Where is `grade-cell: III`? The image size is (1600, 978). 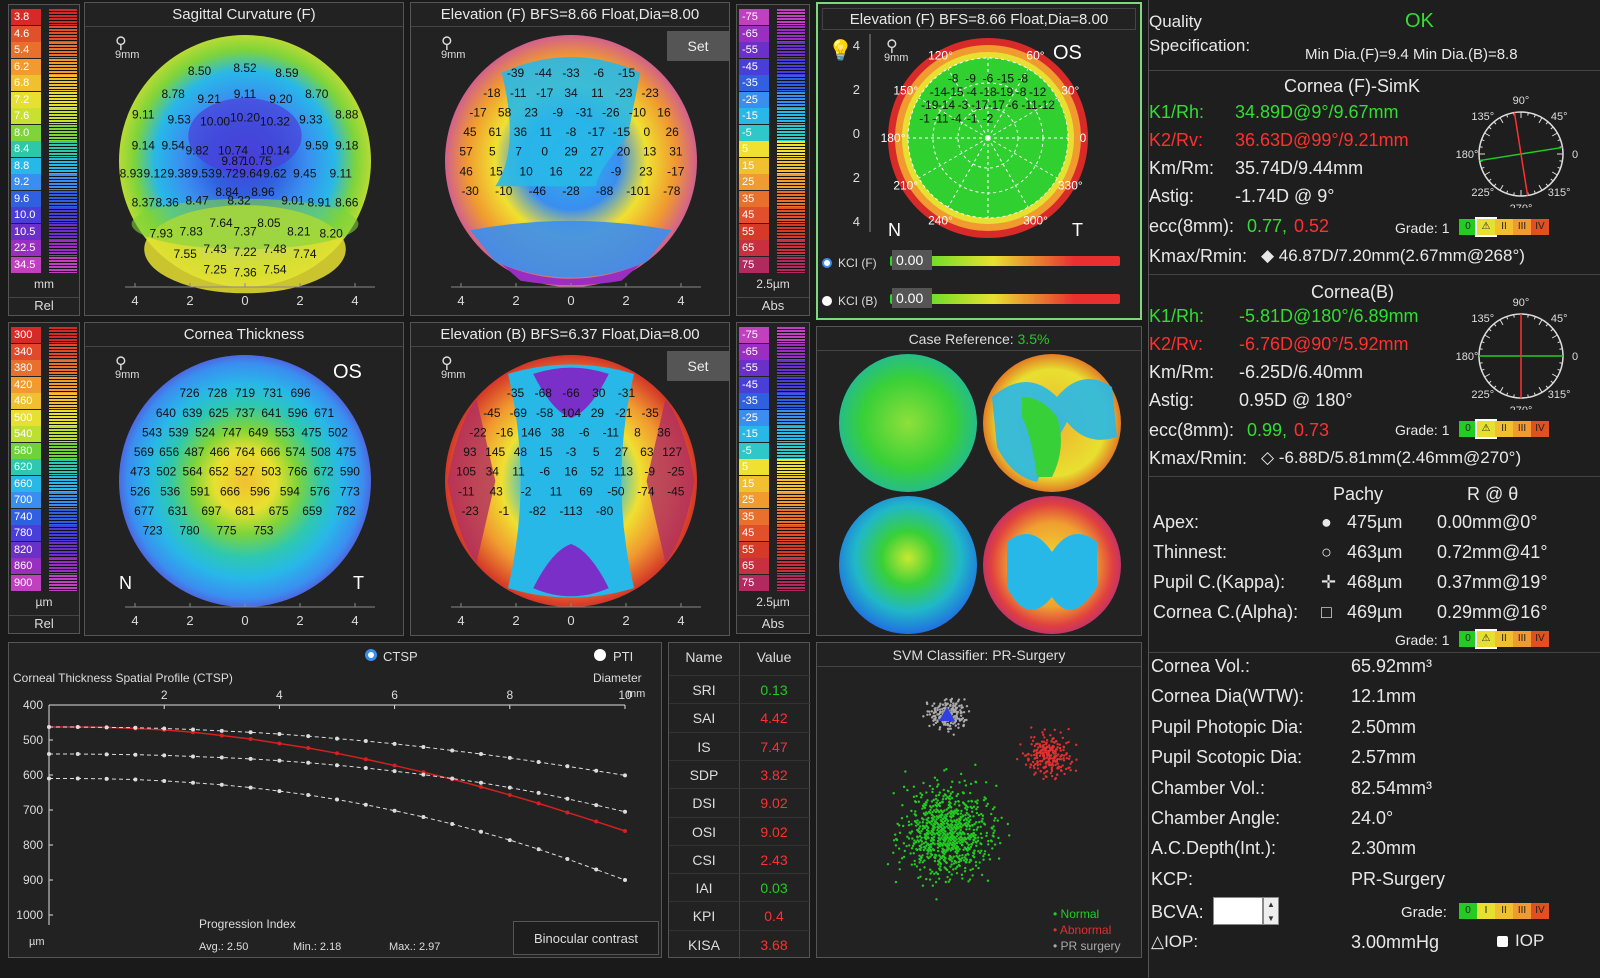 grade-cell: III is located at coordinates (1522, 227).